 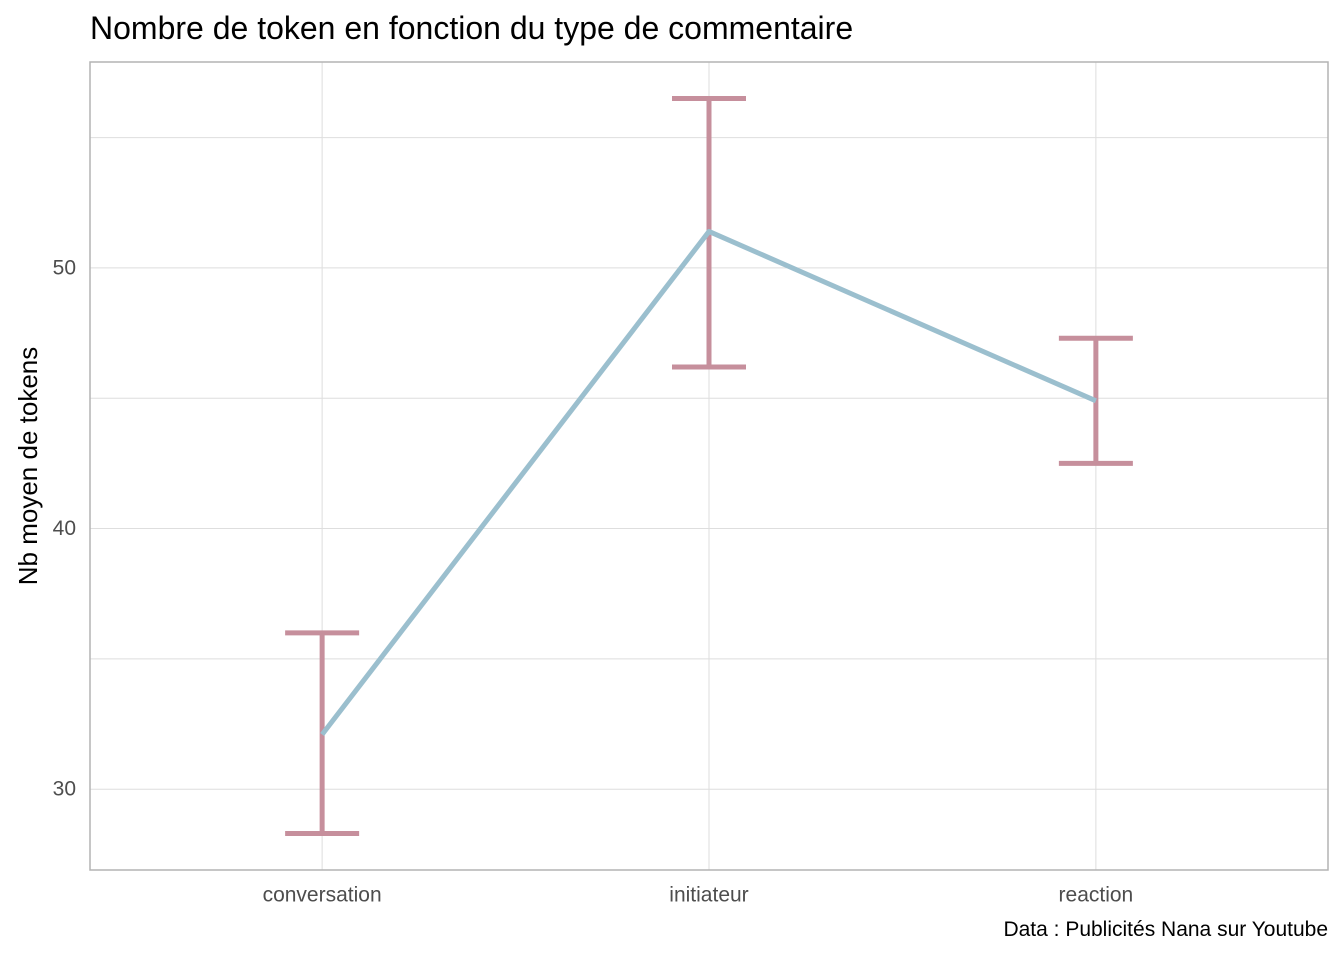 What do you see at coordinates (64, 267) in the screenshot?
I see `y-tick-label: 50` at bounding box center [64, 267].